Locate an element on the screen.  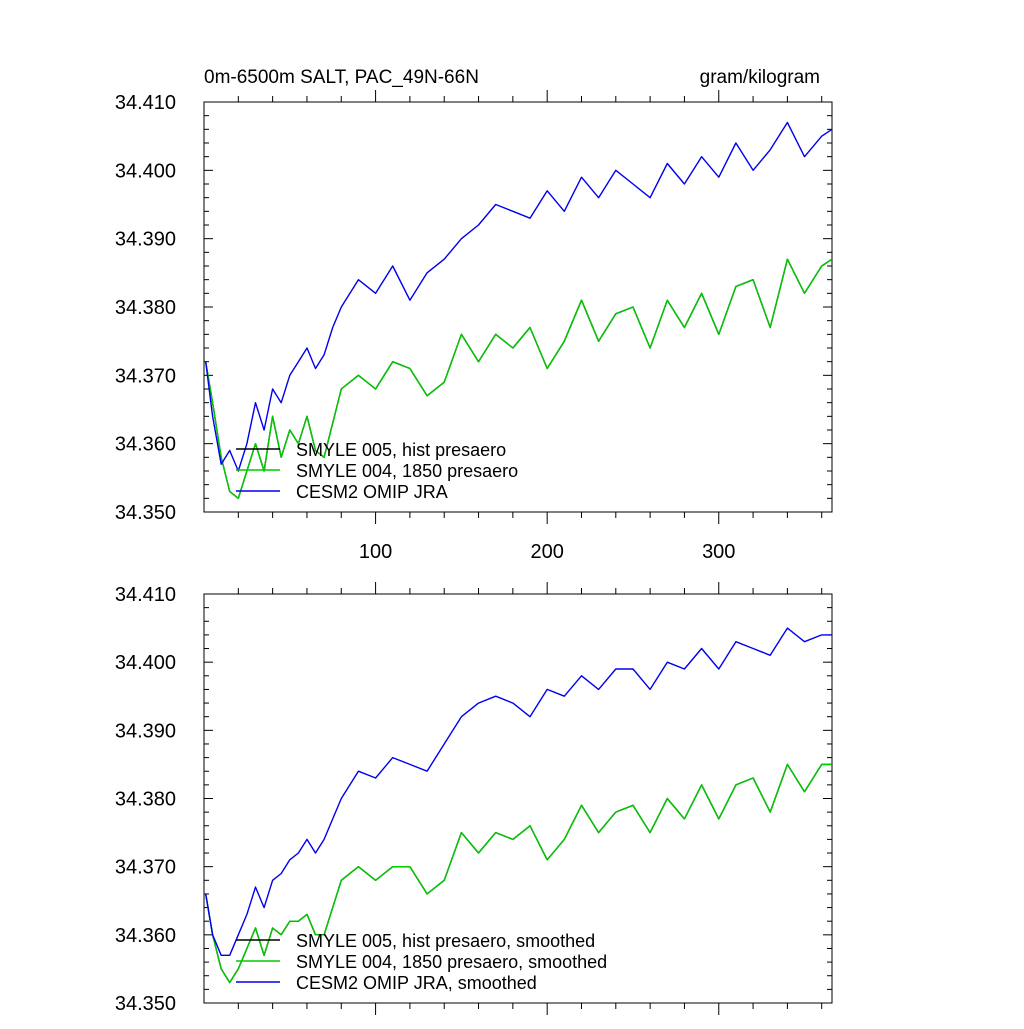
legend-label-2: SMYLE 004, 1850 presaero, smoothed is located at coordinates (451, 962).